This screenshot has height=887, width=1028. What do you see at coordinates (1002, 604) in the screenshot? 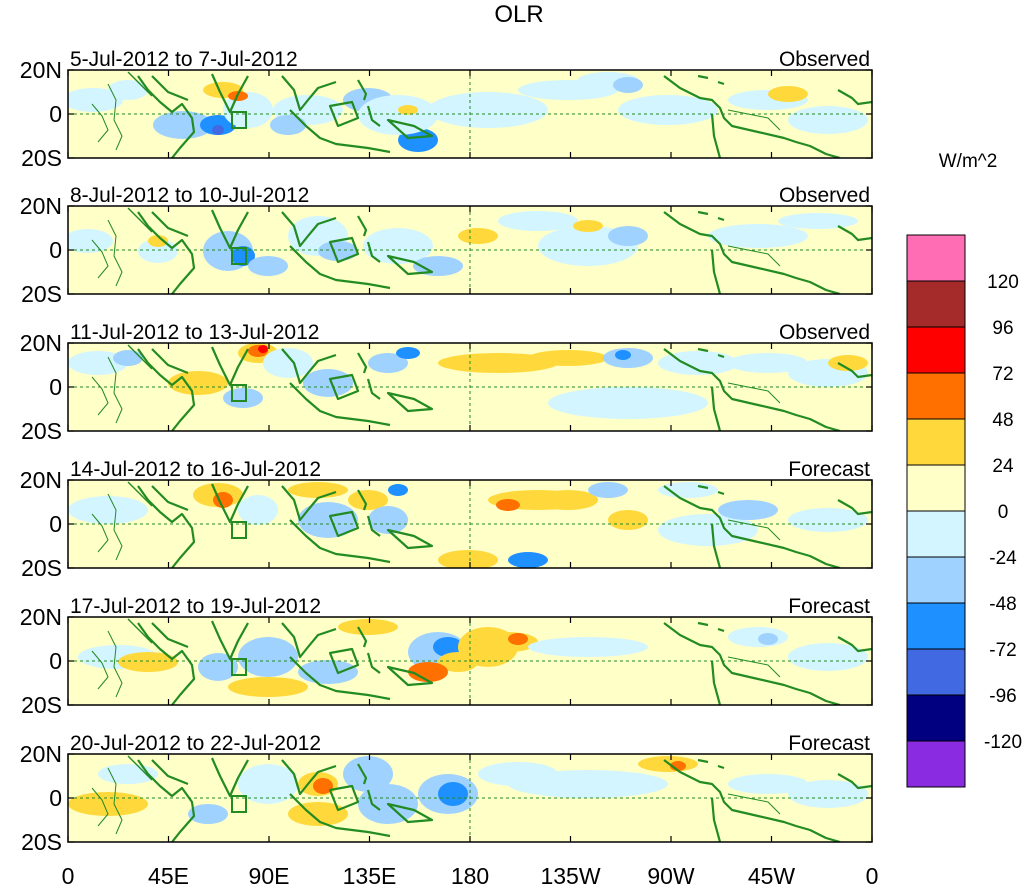
I see `colorbar-tick-label: -48` at bounding box center [1002, 604].